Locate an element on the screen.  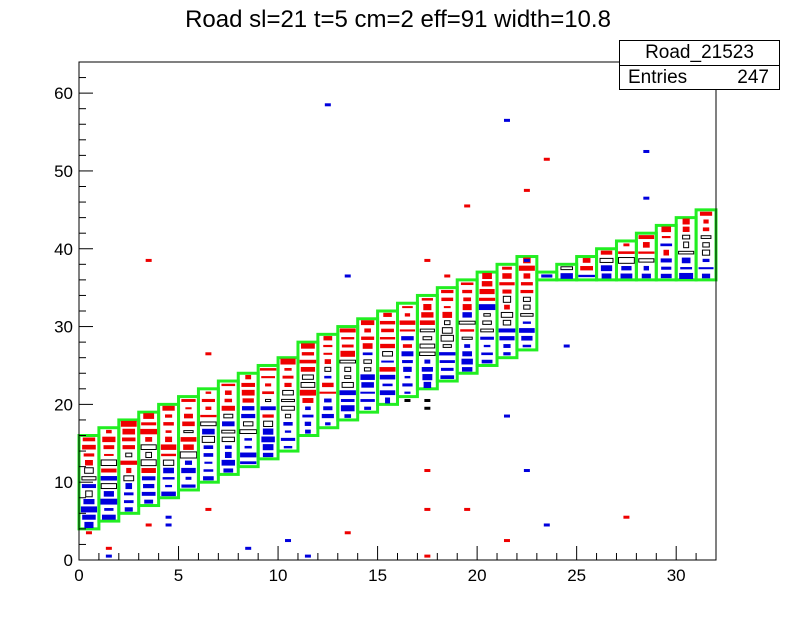
x-tick-label: 20 is located at coordinates (477, 575).